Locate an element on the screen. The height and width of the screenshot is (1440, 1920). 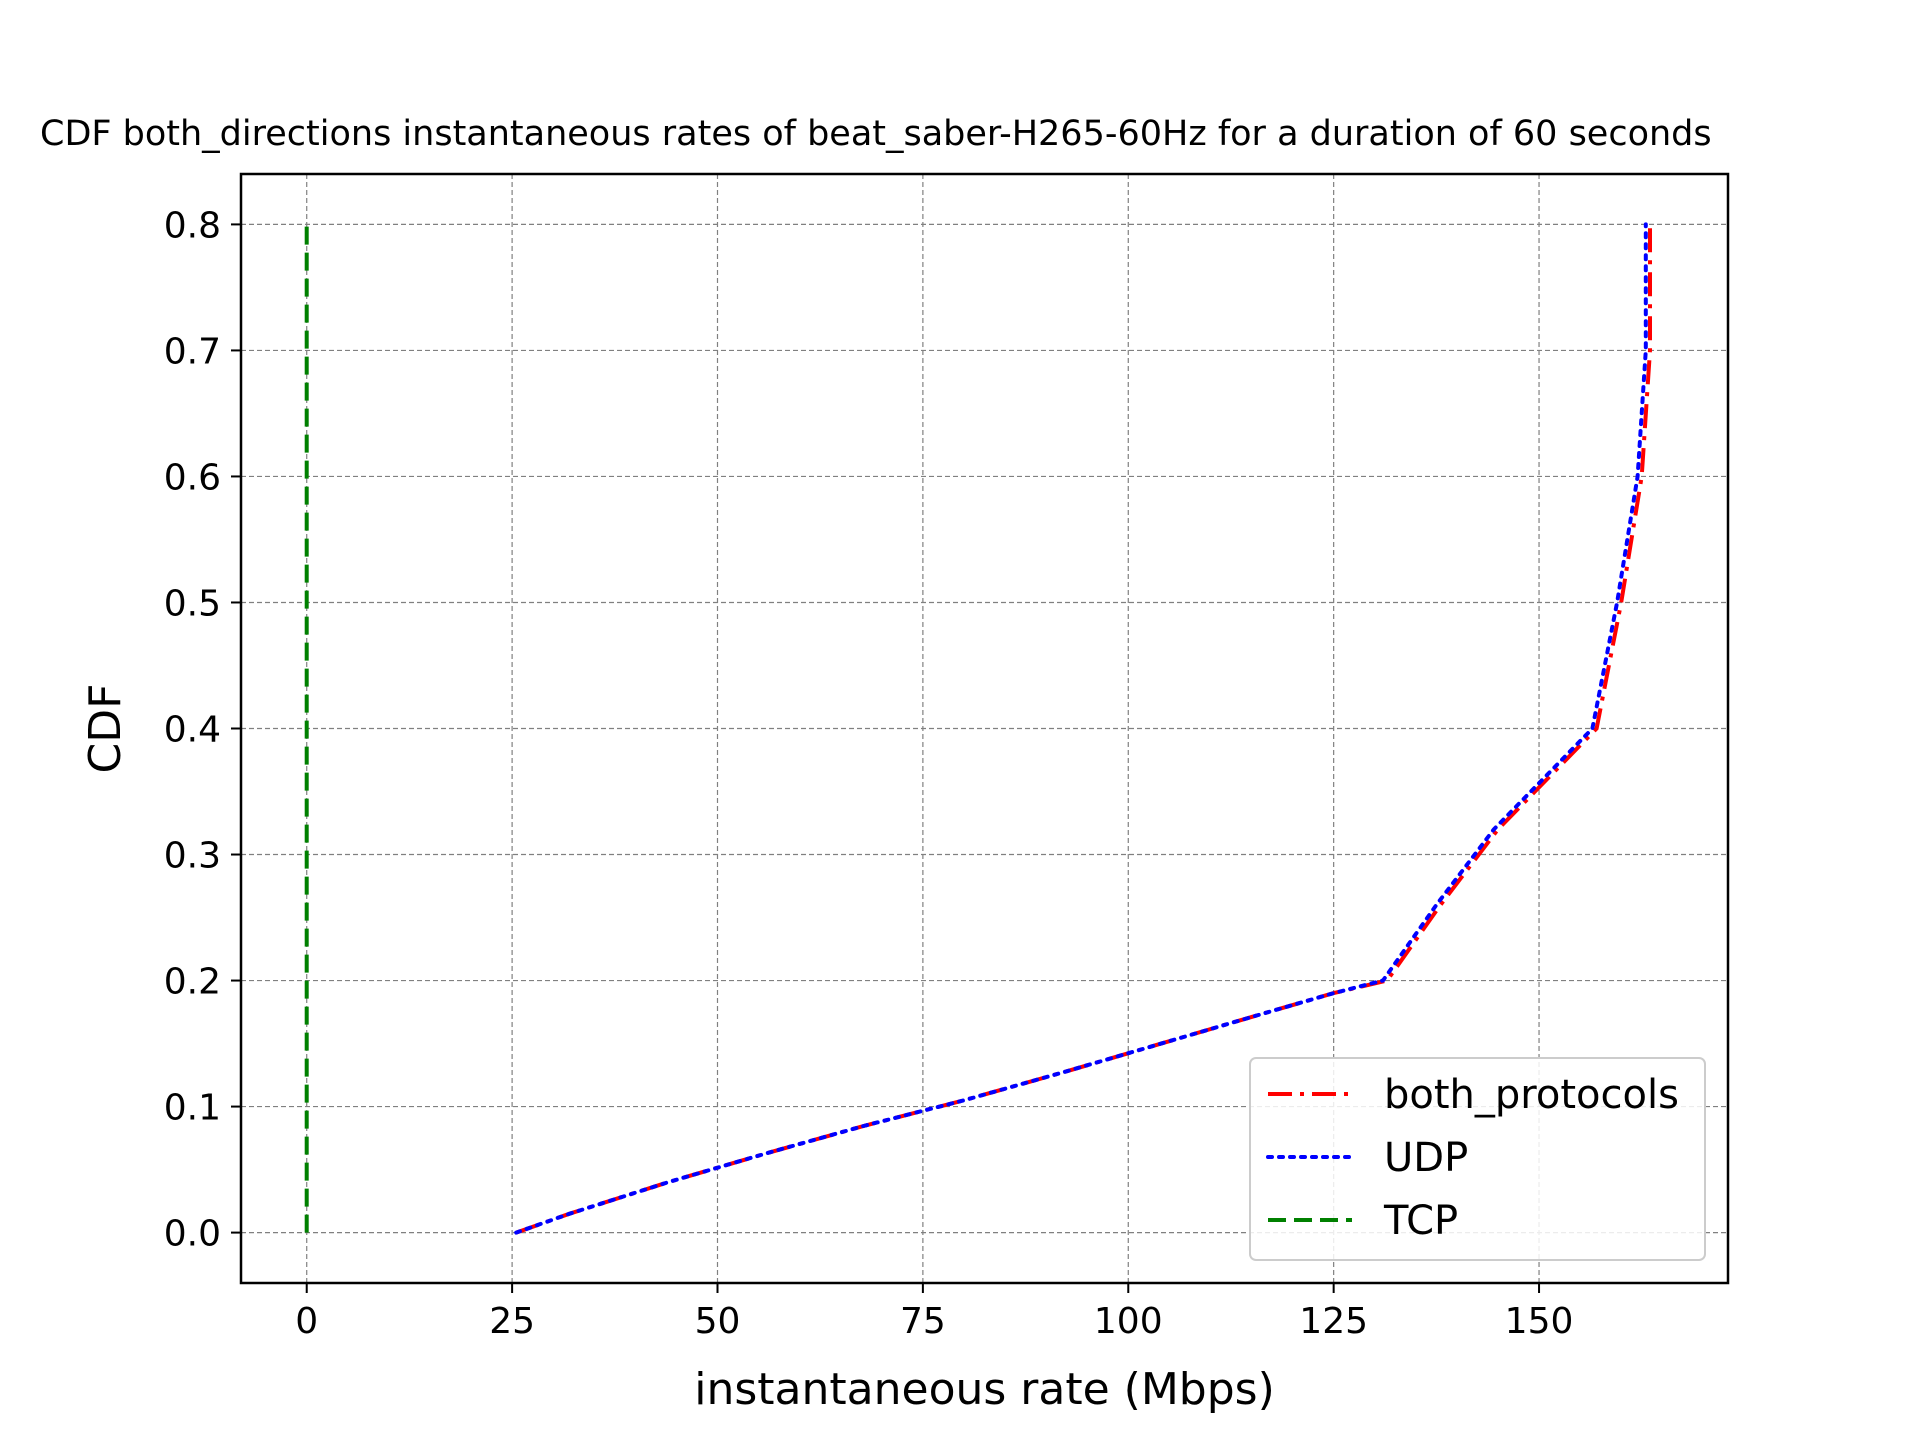
x-tick-label: 100 is located at coordinates (1128, 1321).